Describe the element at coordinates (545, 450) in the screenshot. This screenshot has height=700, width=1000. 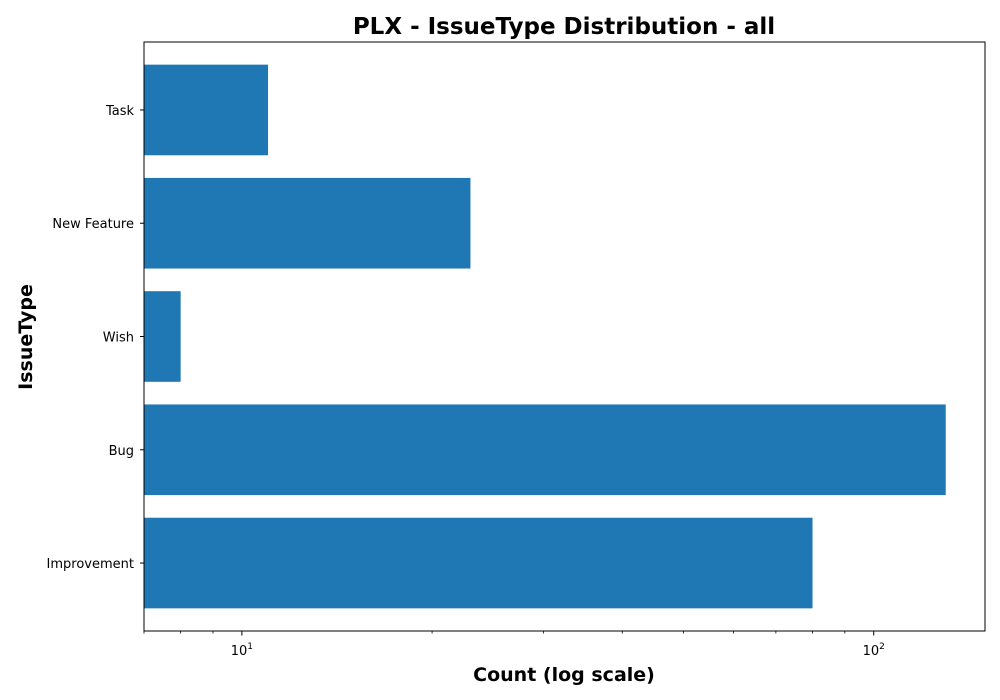
I see `bar-bug` at that location.